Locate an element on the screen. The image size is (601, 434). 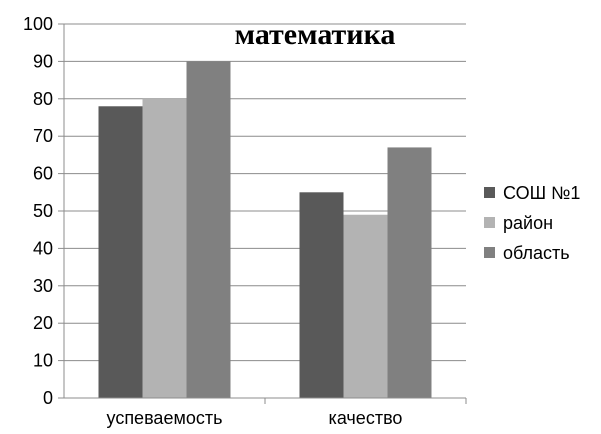
y-tick-label: 30 is located at coordinates (43, 286).